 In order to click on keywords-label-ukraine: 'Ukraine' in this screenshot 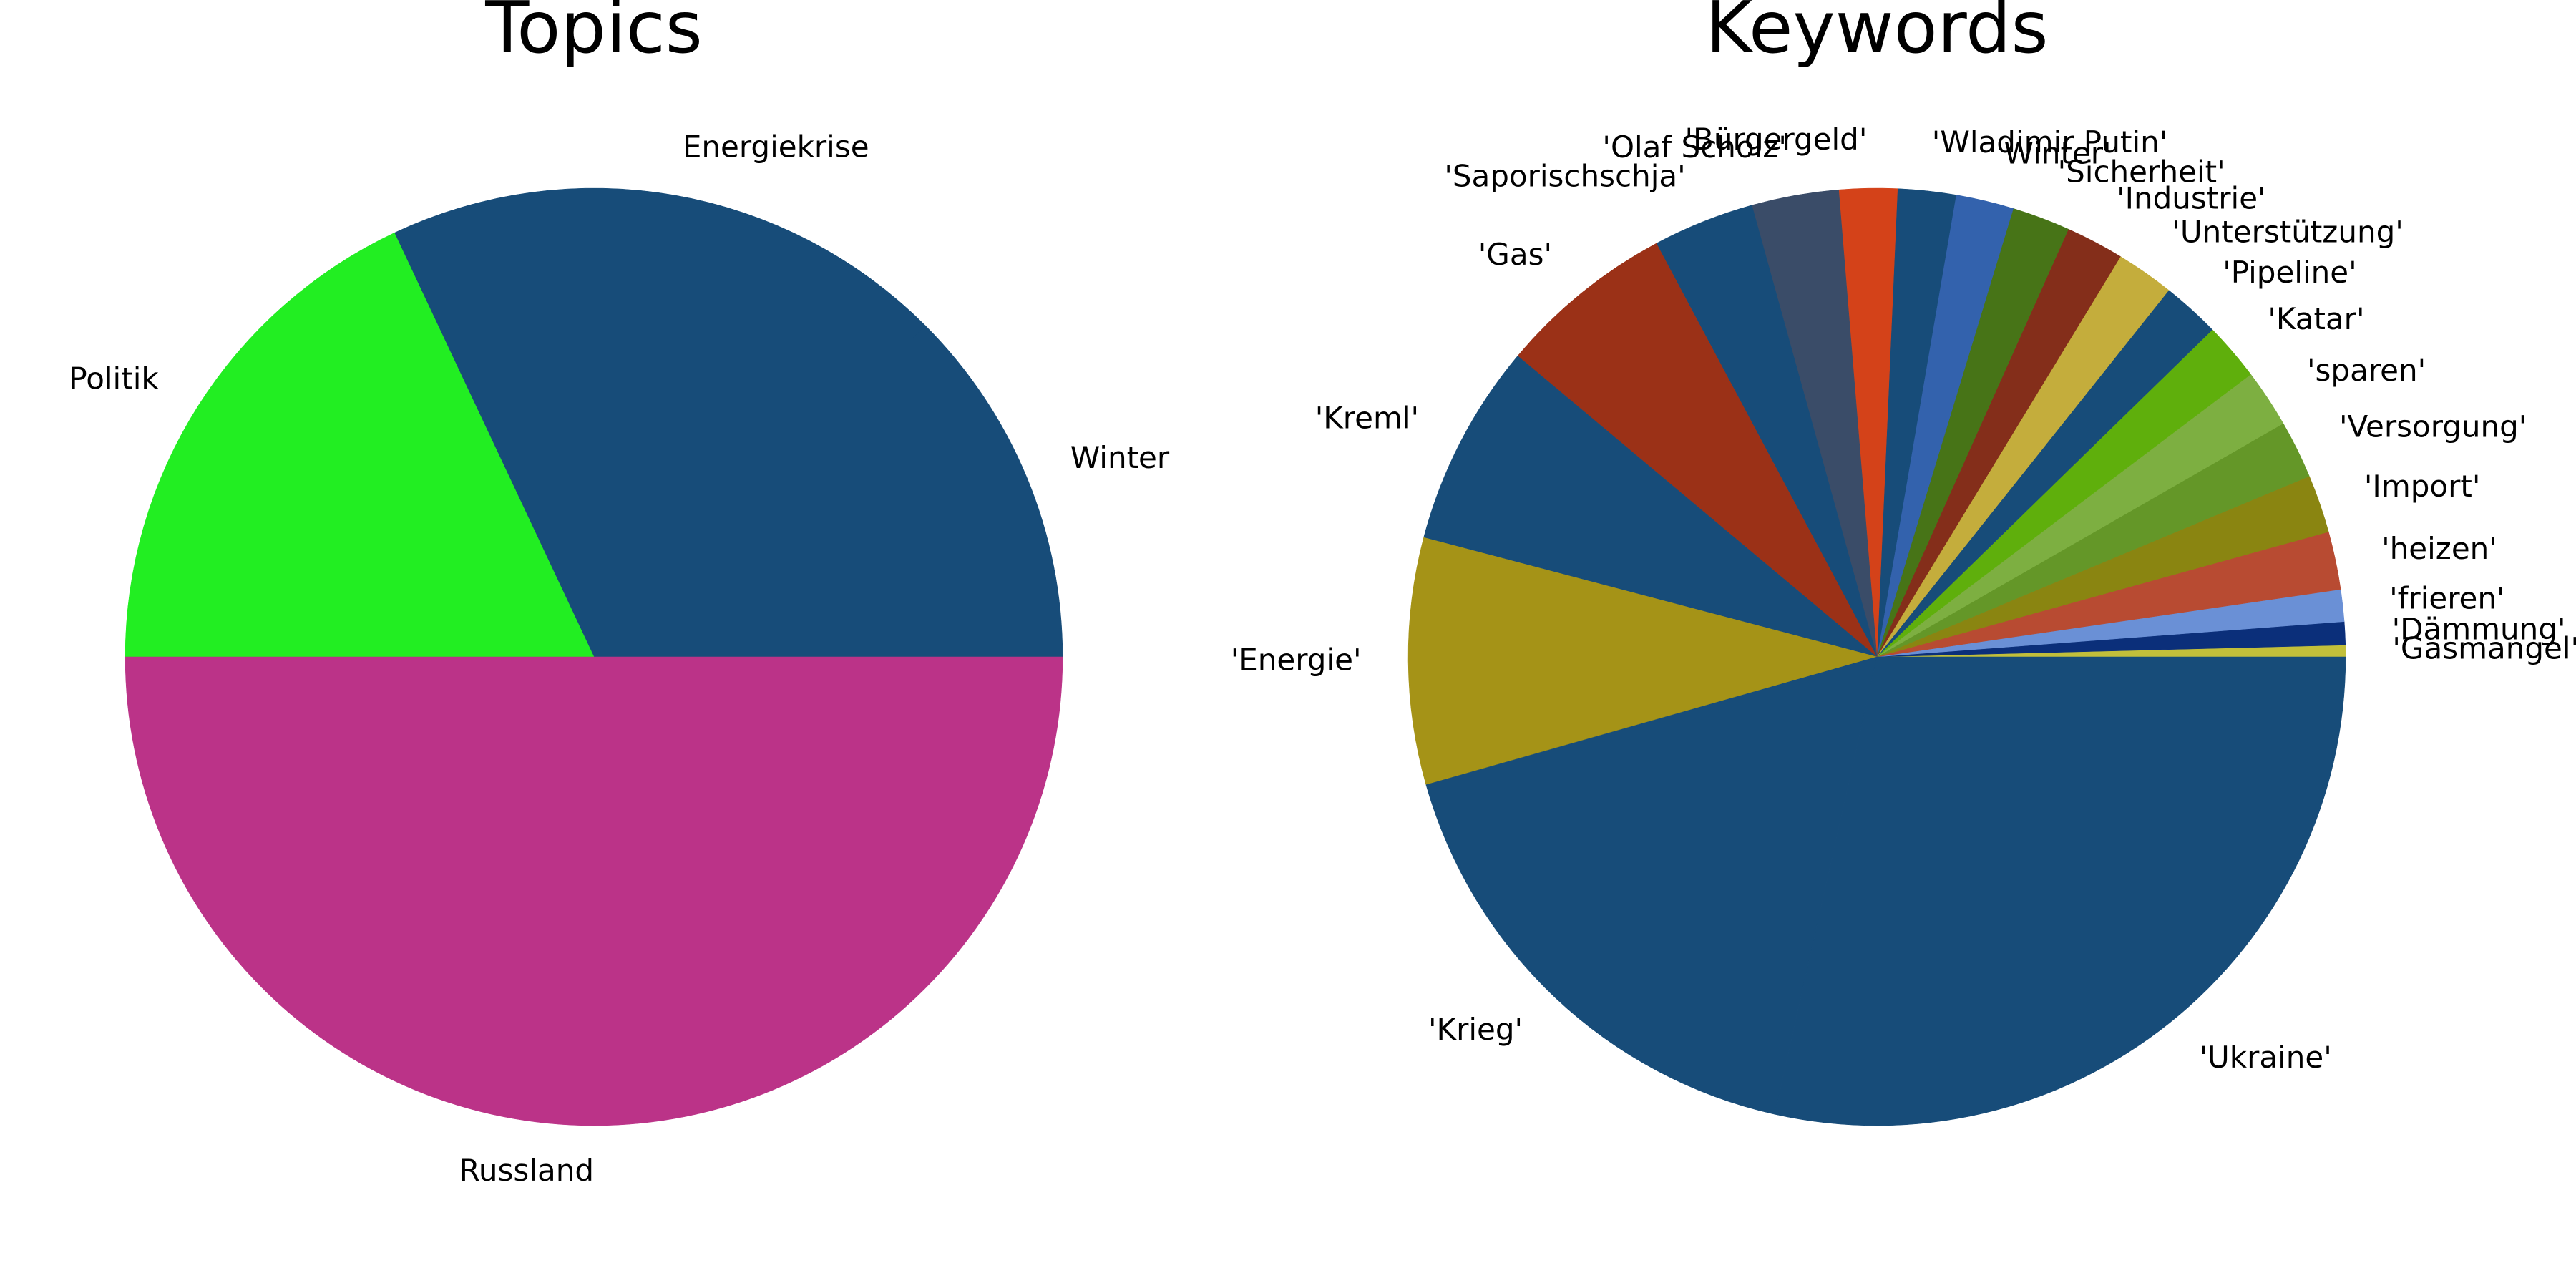, I will do `click(2266, 1057)`.